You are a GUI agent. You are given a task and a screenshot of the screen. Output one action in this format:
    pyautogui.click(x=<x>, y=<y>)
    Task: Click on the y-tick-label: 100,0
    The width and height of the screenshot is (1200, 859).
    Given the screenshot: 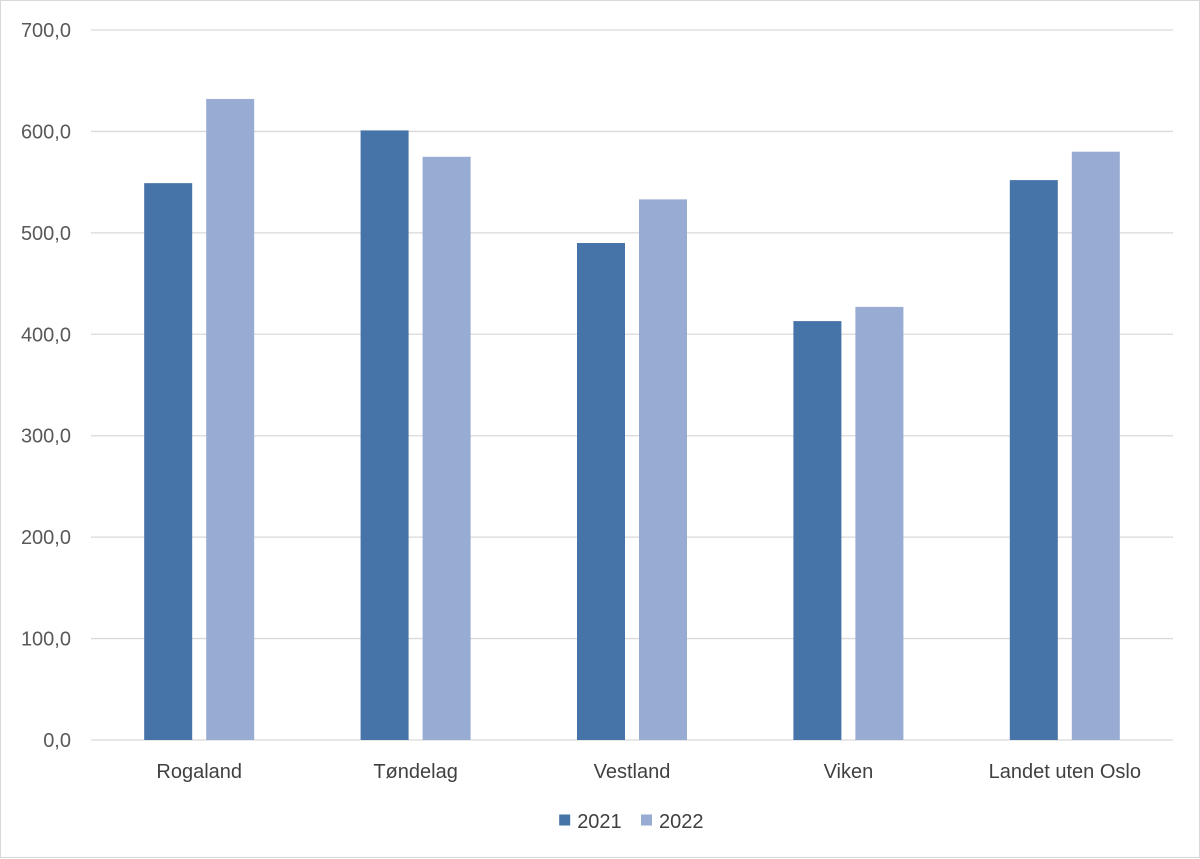 What is the action you would take?
    pyautogui.click(x=46, y=640)
    